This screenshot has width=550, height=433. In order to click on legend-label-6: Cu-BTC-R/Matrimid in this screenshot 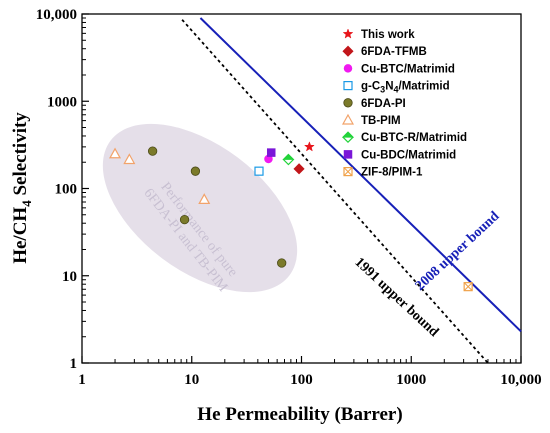, I will do `click(414, 138)`.